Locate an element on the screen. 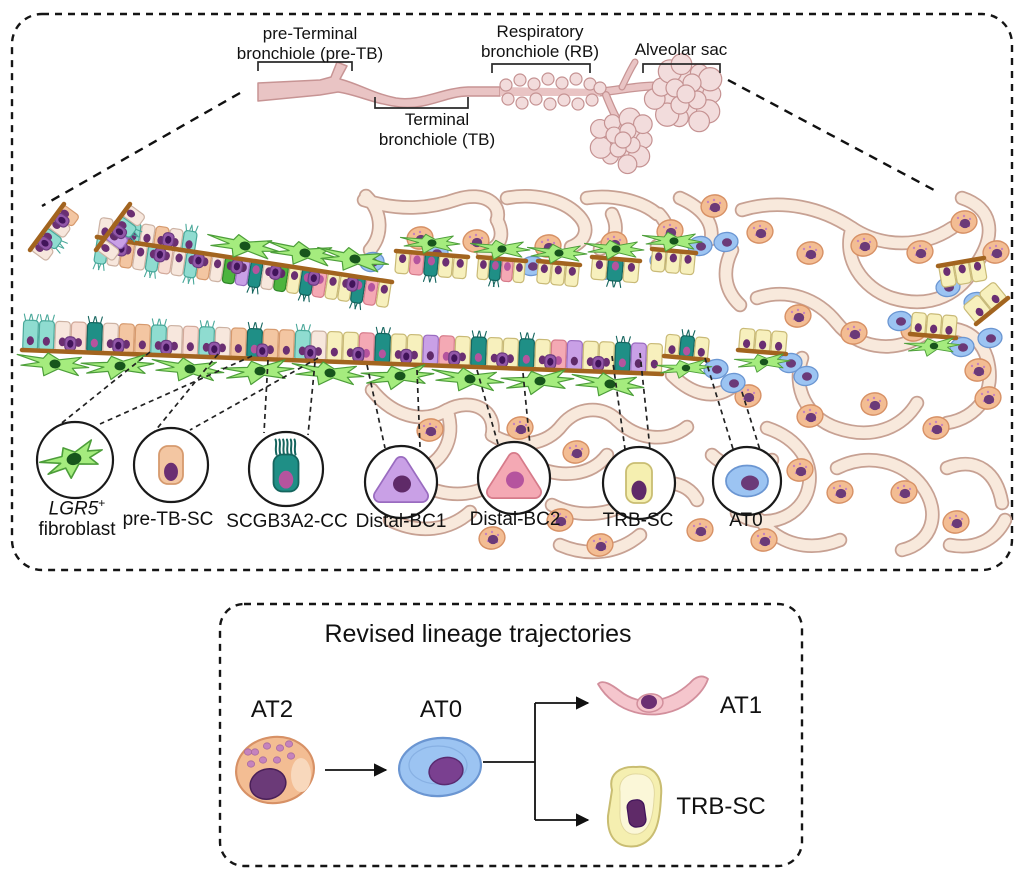  cell-shading is located at coordinates (301, 775).